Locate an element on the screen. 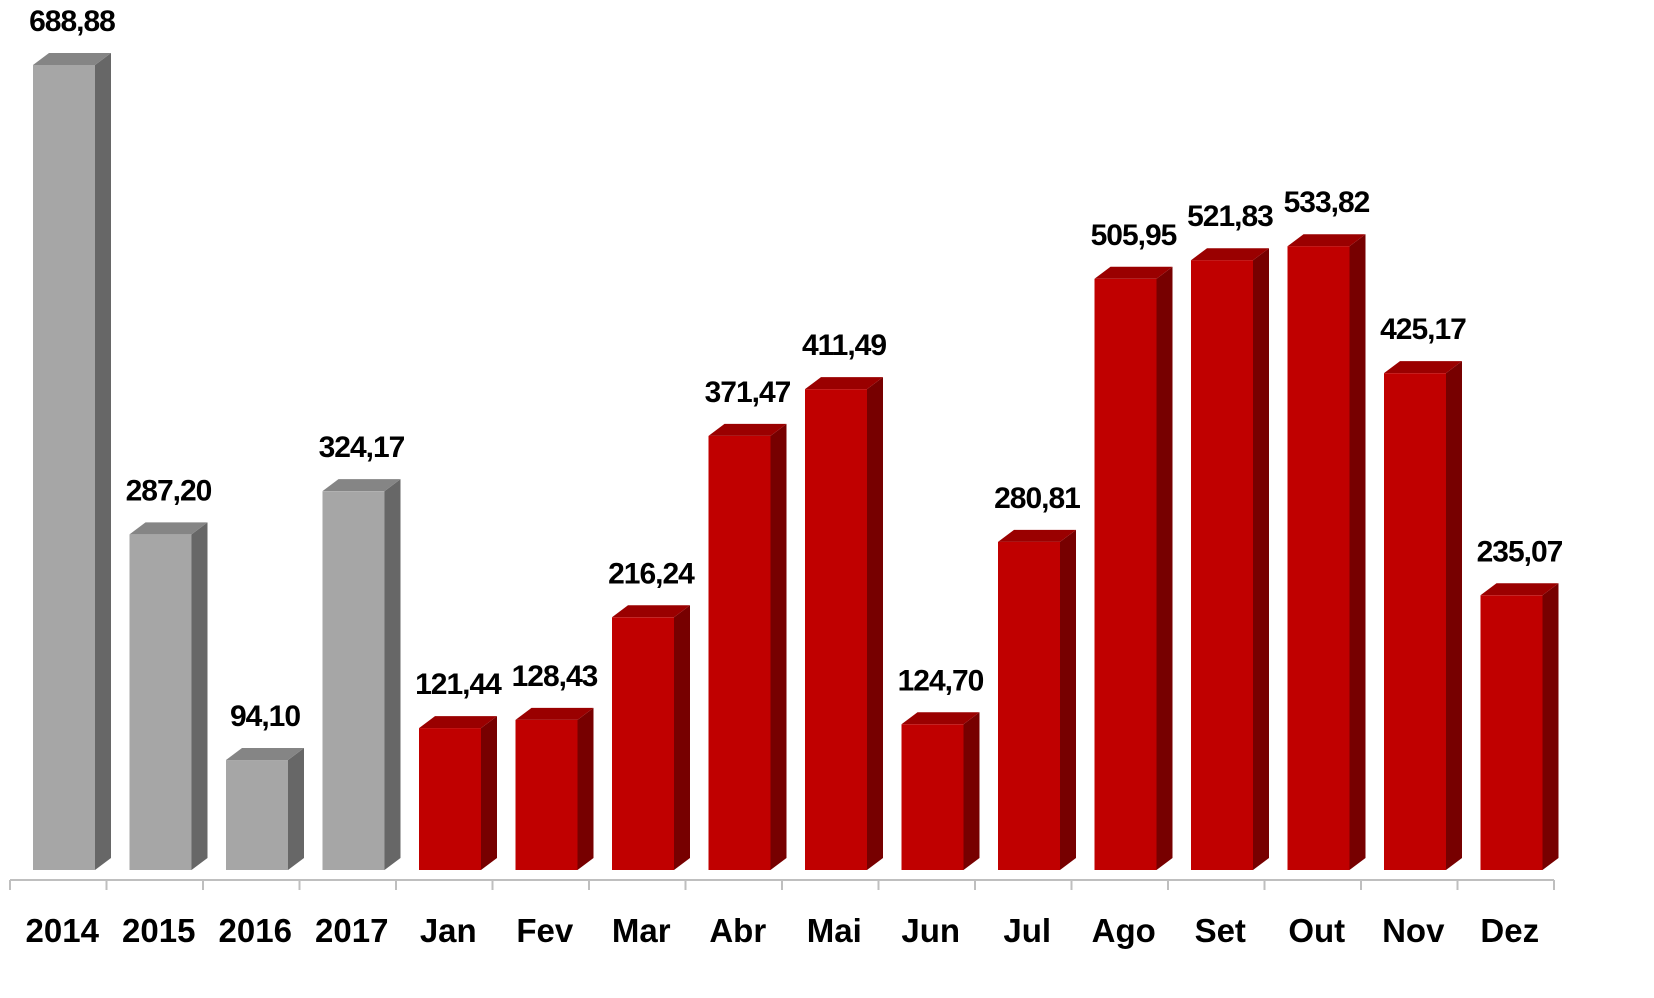  data-label: 121,44 is located at coordinates (458, 684).